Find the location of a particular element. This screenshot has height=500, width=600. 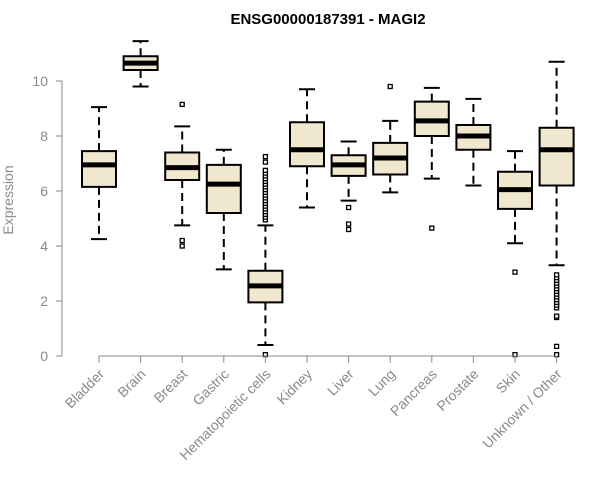

x-tick-label: Brain is located at coordinates (131, 383).